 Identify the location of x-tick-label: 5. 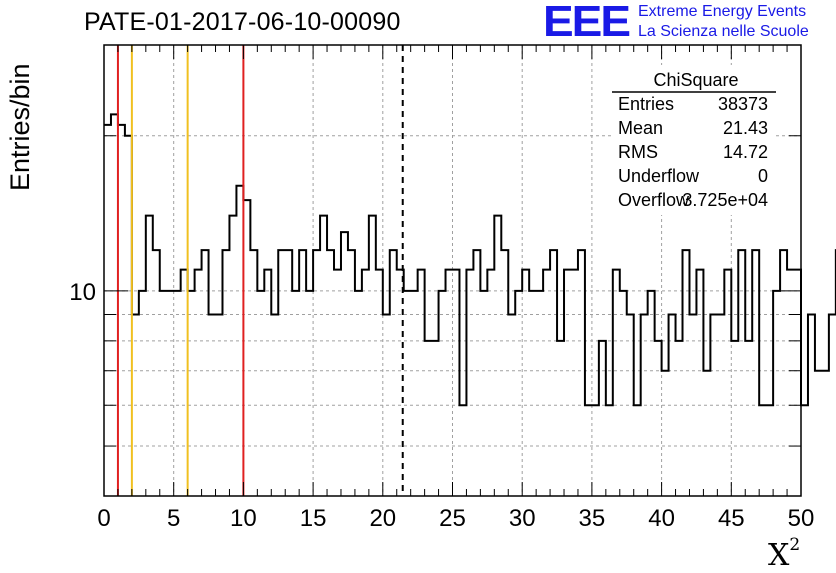
(173, 518).